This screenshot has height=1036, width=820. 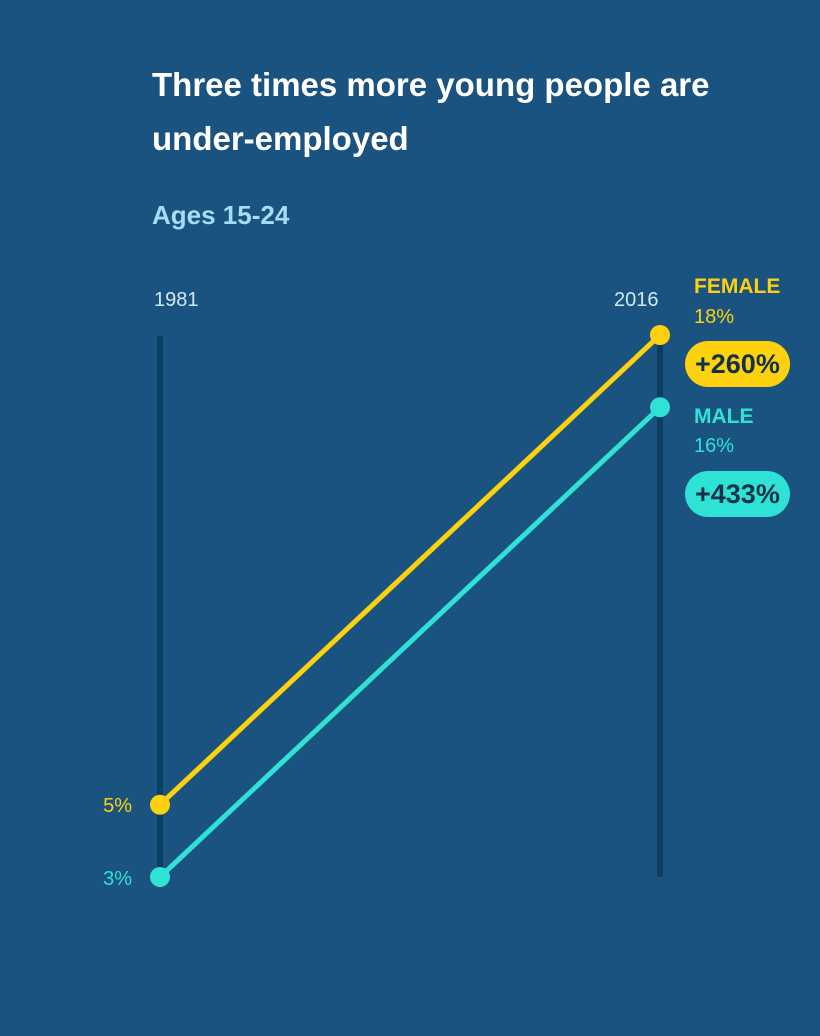 What do you see at coordinates (714, 317) in the screenshot?
I see `end-value-label-female: 18%` at bounding box center [714, 317].